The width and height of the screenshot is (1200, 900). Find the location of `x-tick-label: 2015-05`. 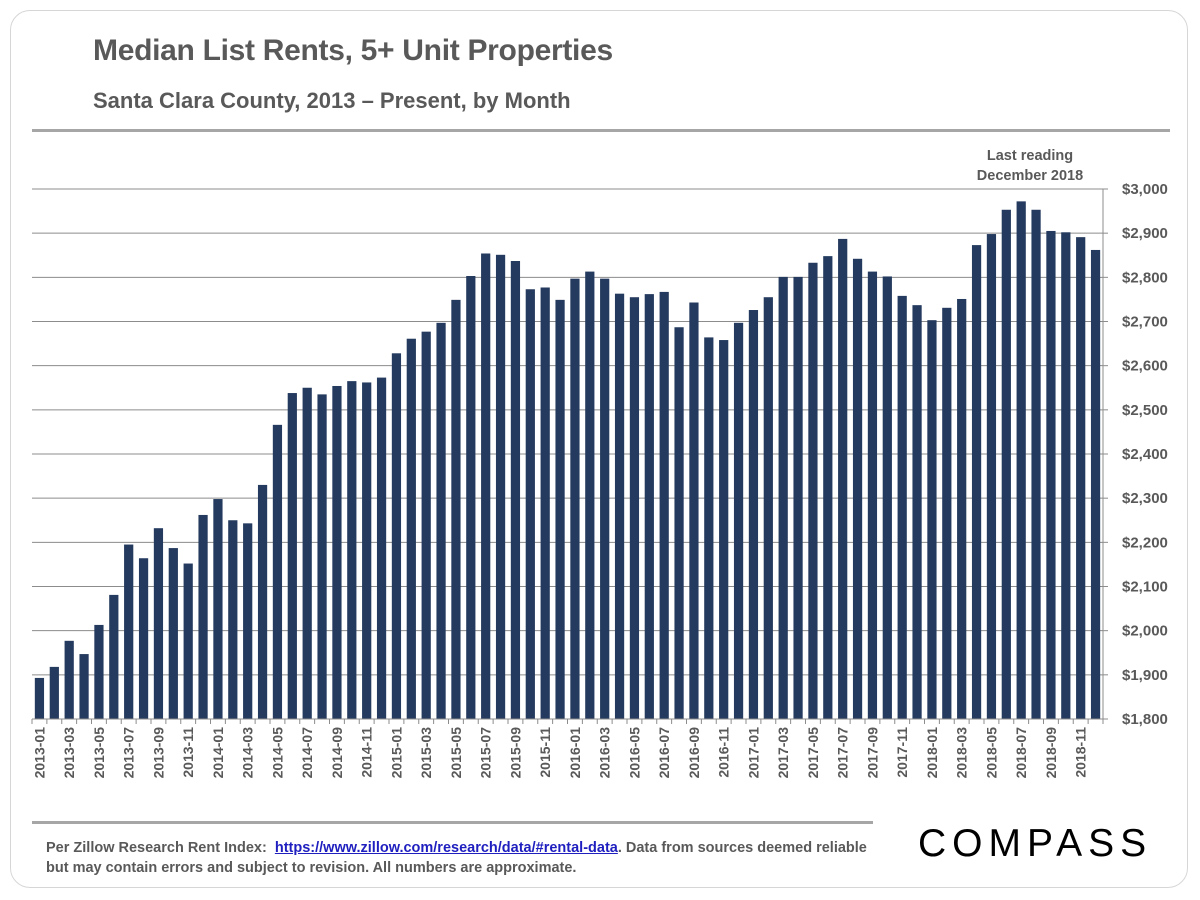

x-tick-label: 2015-05 is located at coordinates (456, 753).